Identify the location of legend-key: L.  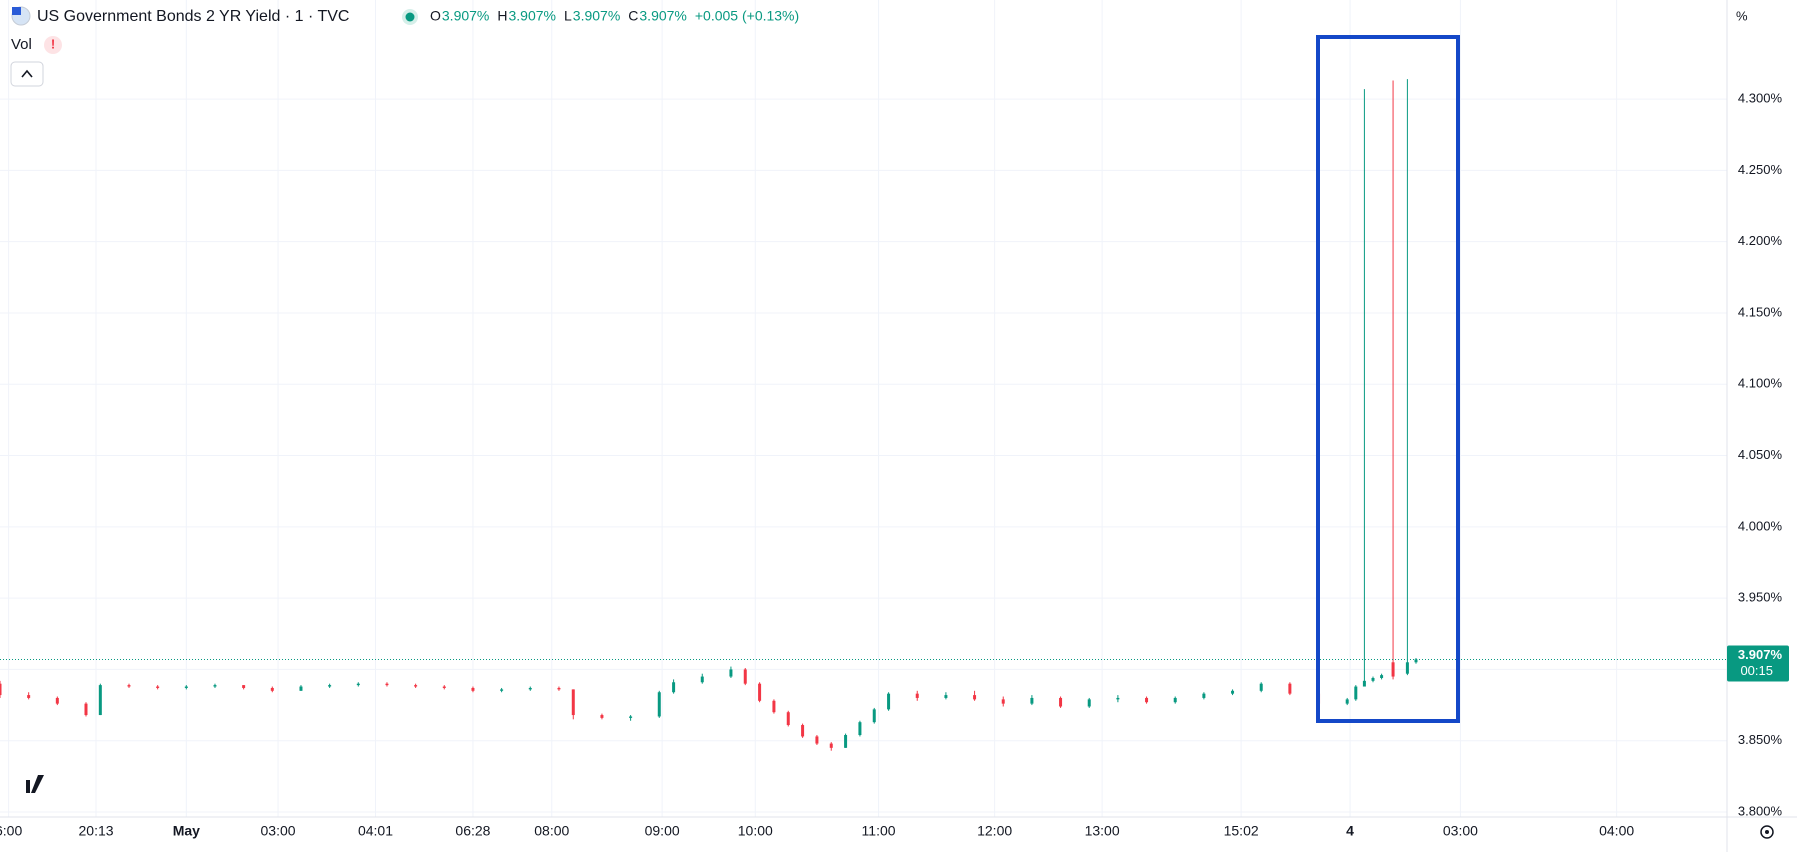
(568, 16).